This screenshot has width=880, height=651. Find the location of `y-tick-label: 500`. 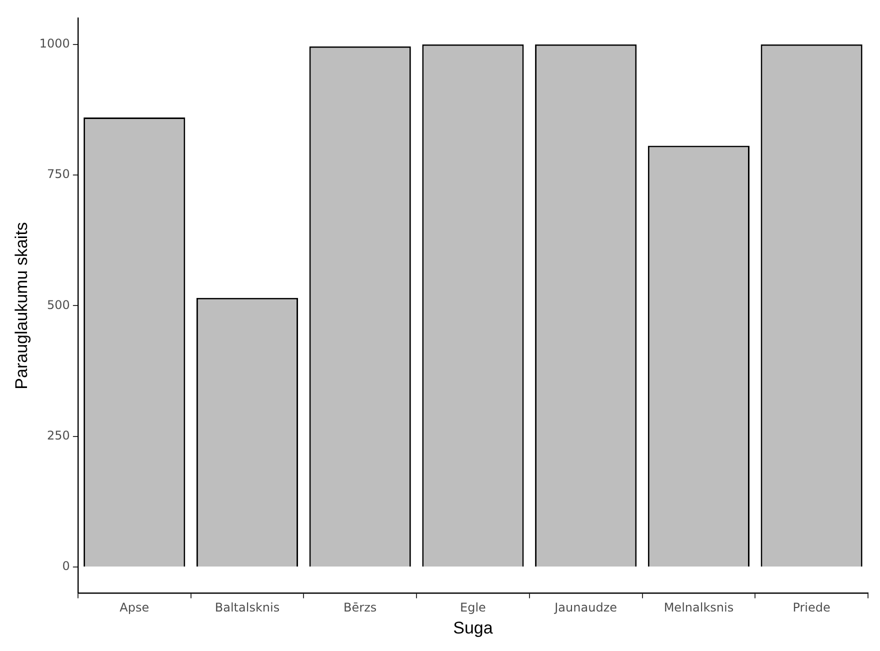

y-tick-label: 500 is located at coordinates (58, 305).